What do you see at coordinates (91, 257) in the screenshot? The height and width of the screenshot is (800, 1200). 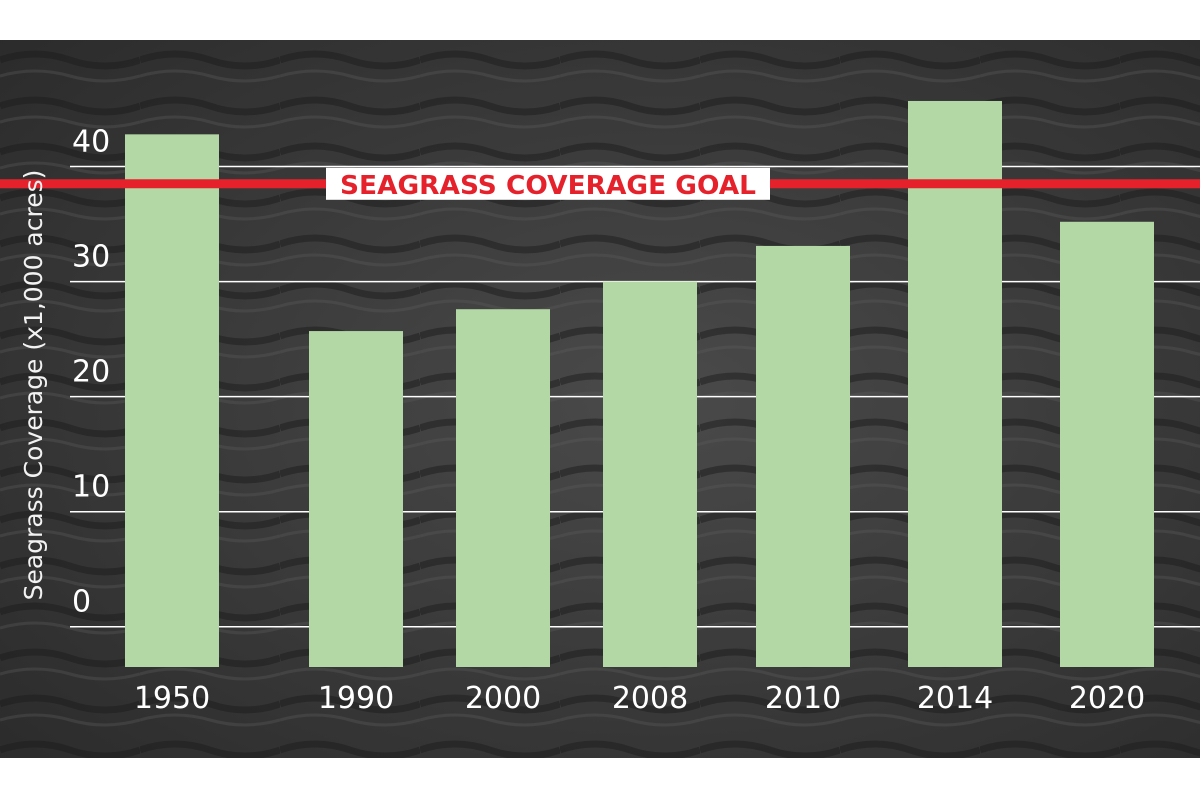 I see `y-tick-label: 30` at bounding box center [91, 257].